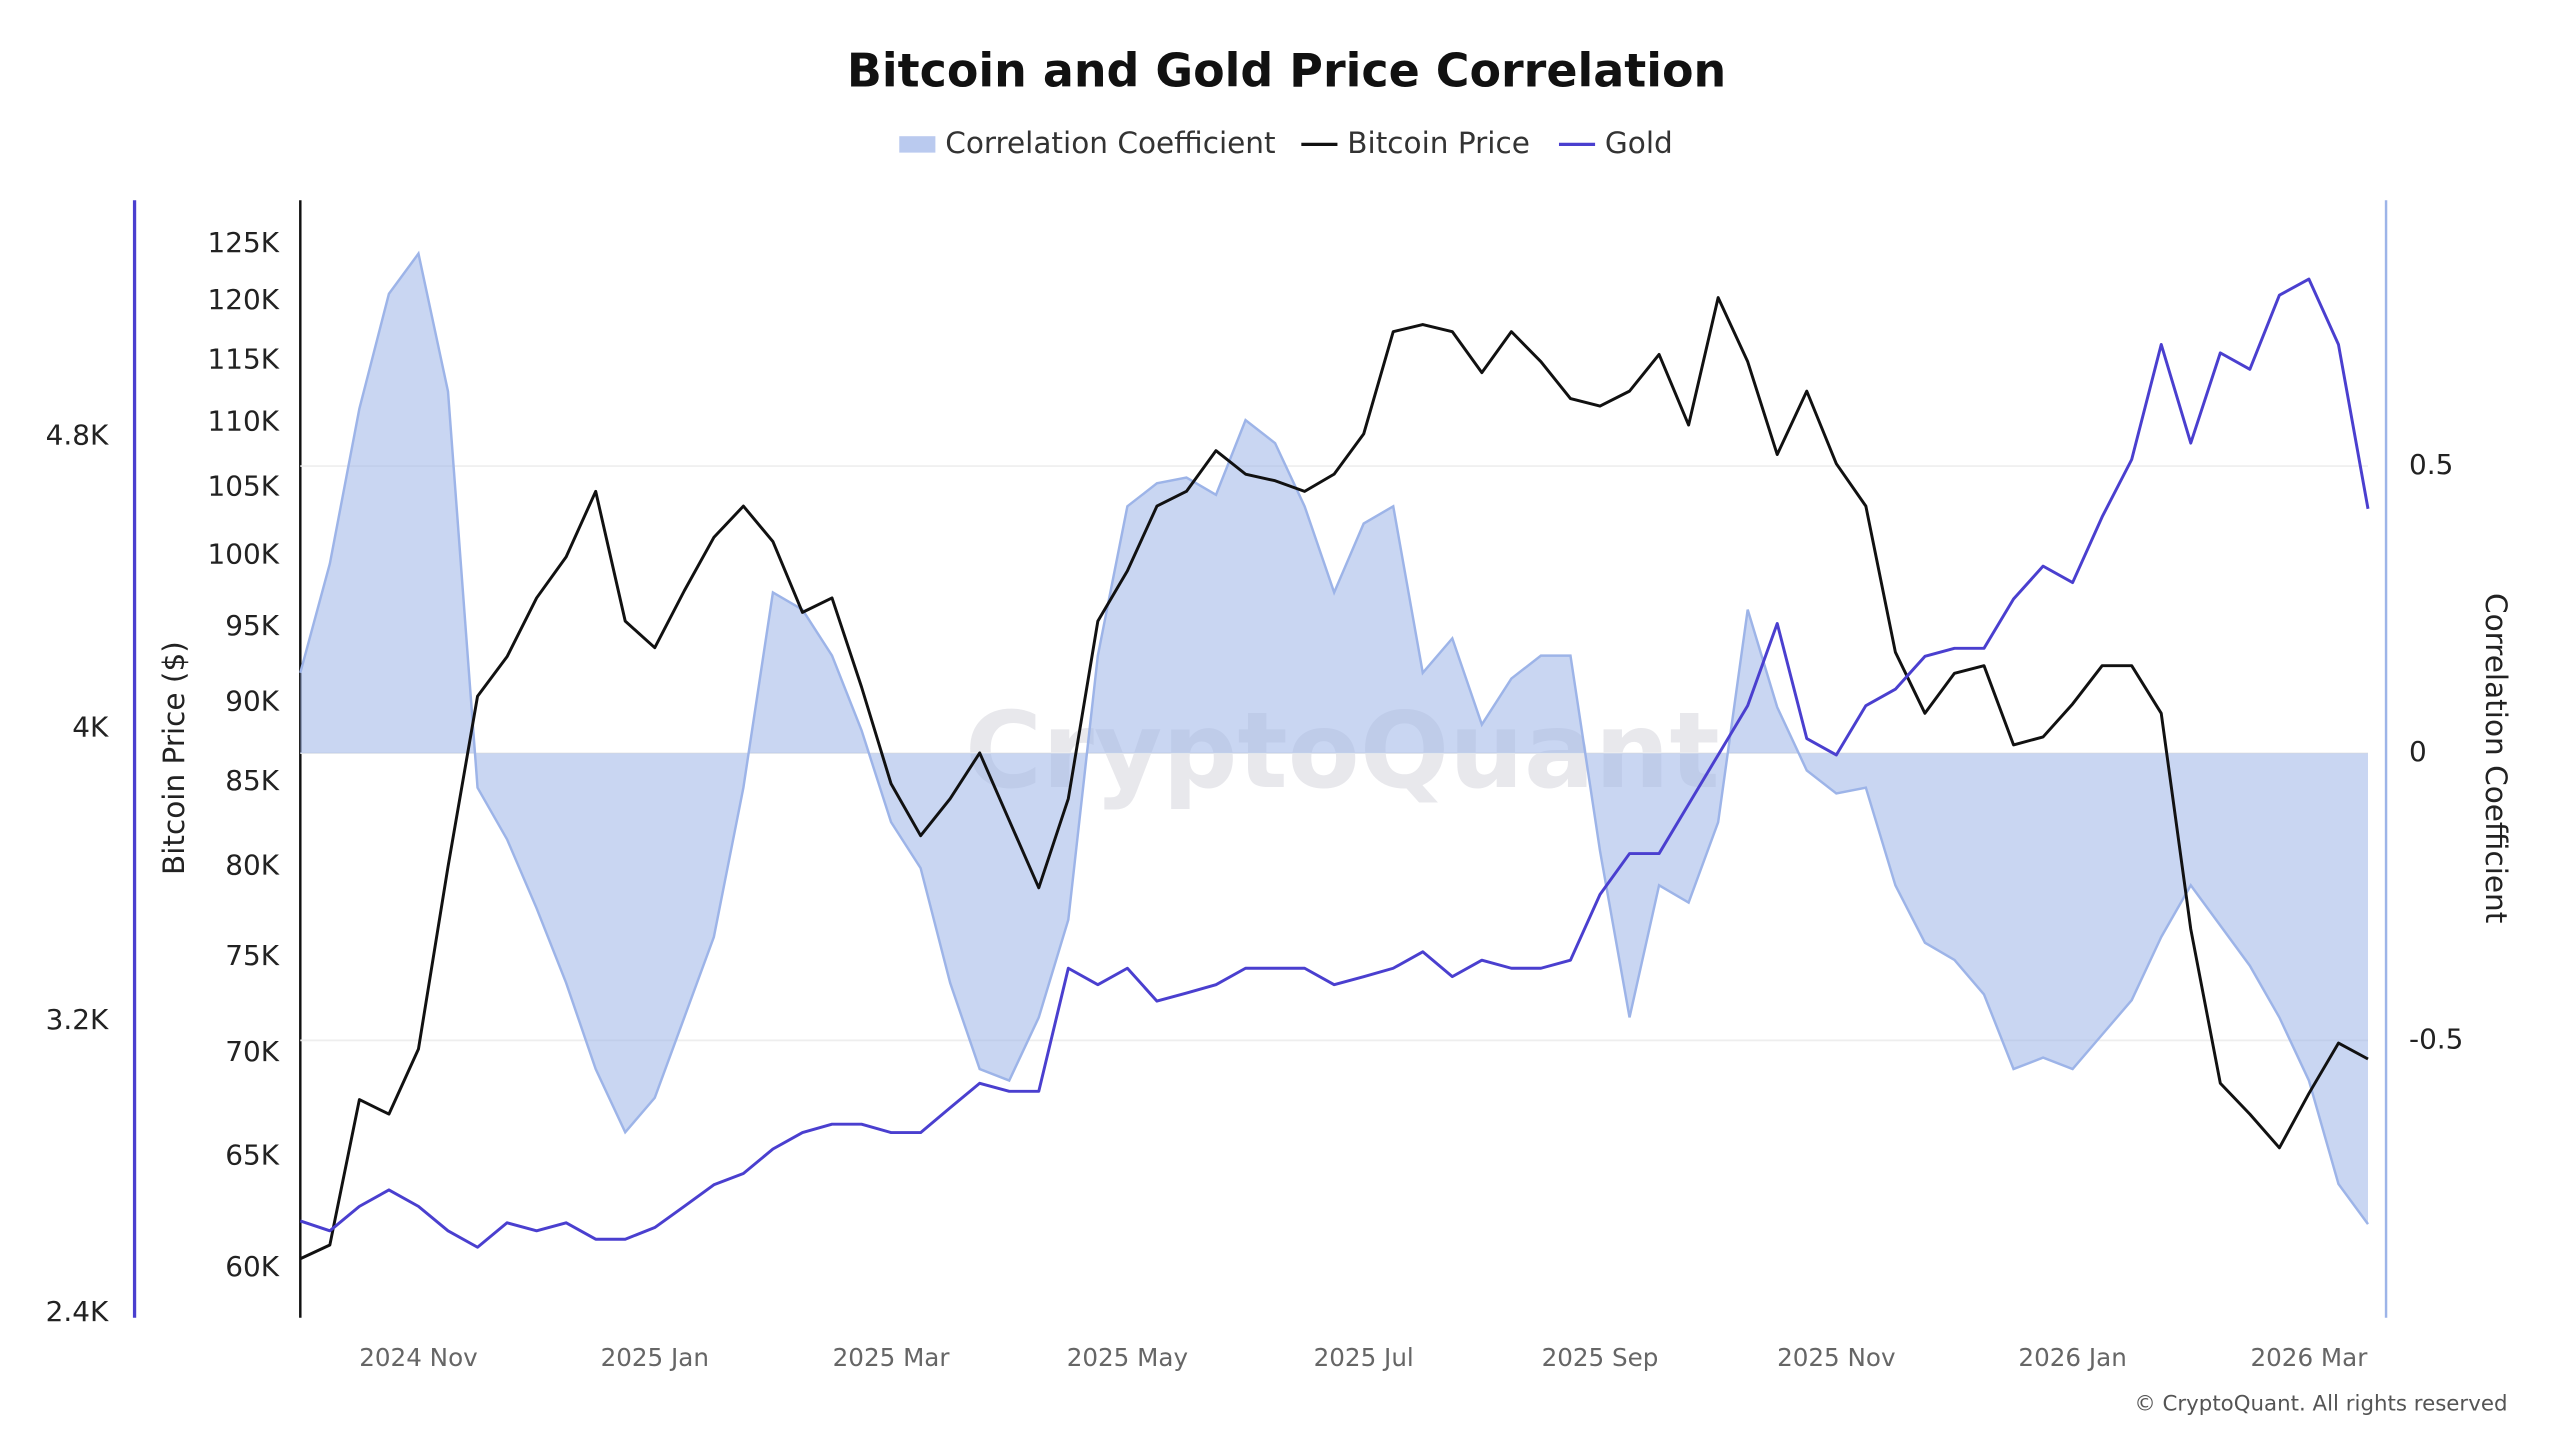 This screenshot has width=2560, height=1440. I want to click on y2-tick-label: 0, so click(2418, 751).